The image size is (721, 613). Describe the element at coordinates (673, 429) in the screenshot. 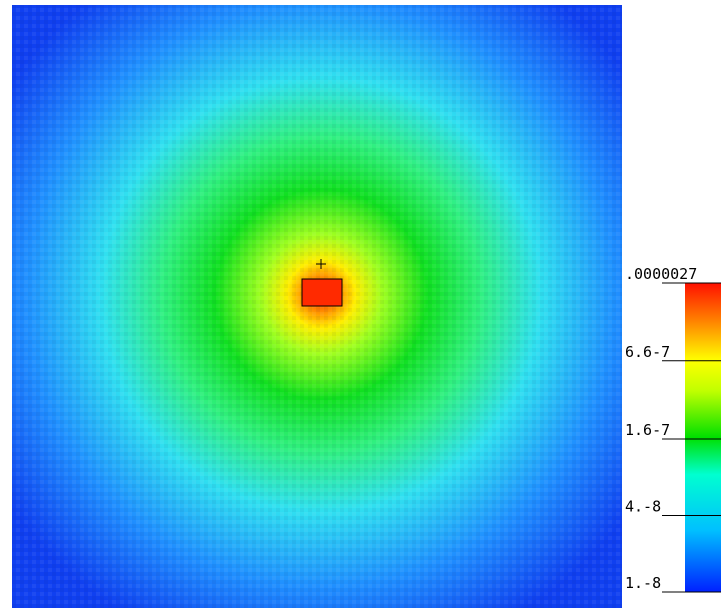

I see `colorbar-ticks: 1.-8 4.-8 1.6-7 6.6-7 .0000027` at that location.